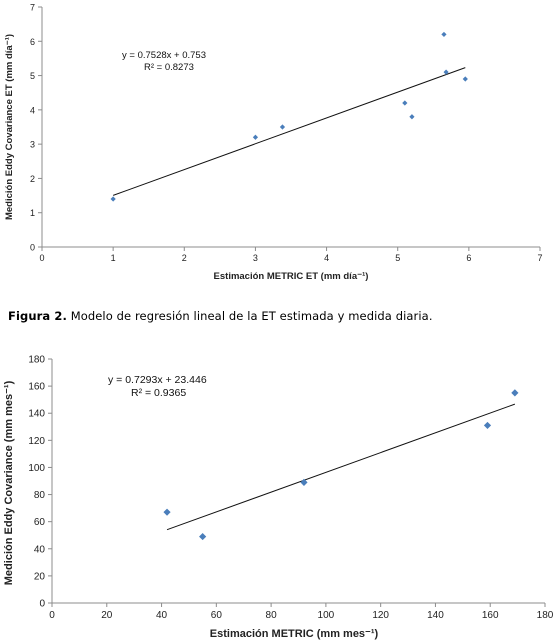 This screenshot has width=558, height=641. Describe the element at coordinates (157, 380) in the screenshot. I see `chart2-equation: y = 0.7293x + 23.446` at that location.